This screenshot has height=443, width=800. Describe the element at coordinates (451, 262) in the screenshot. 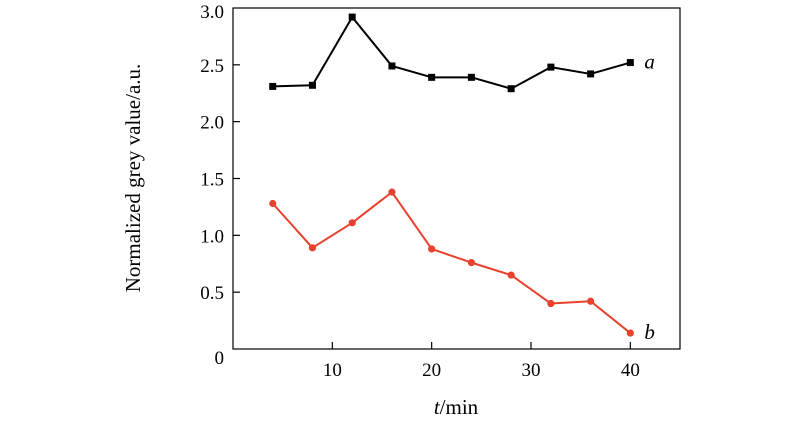

I see `series-b-line` at that location.